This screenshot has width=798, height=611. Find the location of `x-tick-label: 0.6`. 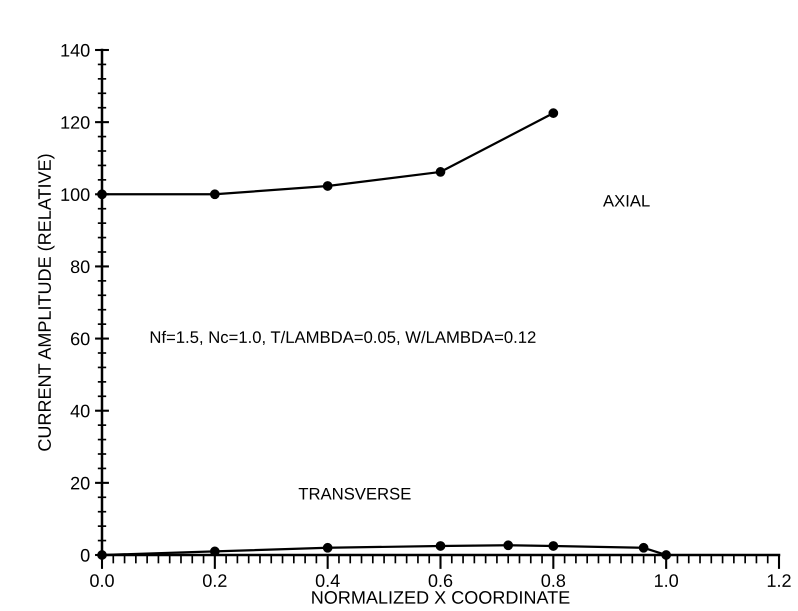

x-tick-label: 0.6 is located at coordinates (440, 581).